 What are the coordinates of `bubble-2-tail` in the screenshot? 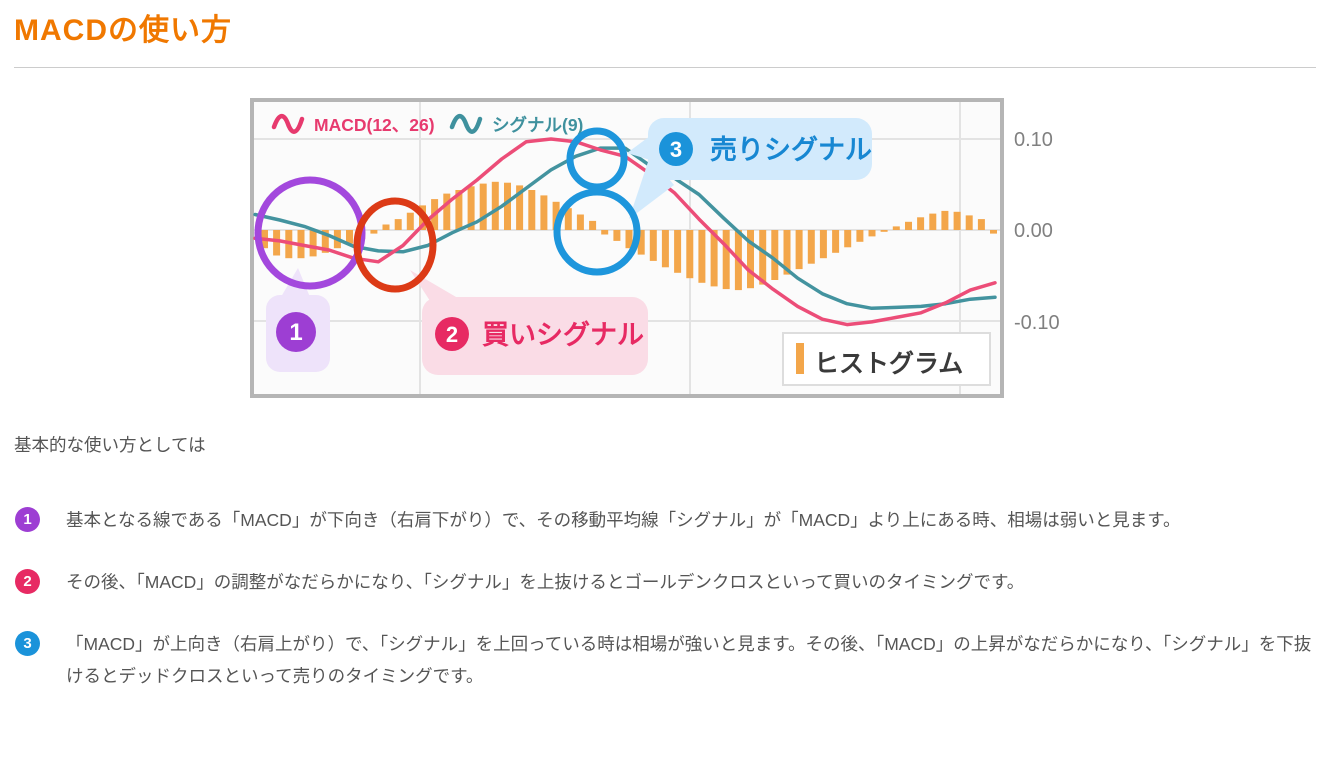 It's located at (439, 287).